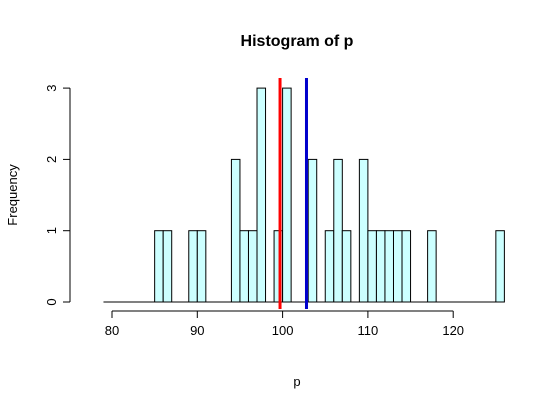  What do you see at coordinates (12, 195) in the screenshot?
I see `y-axis-label: Frequency` at bounding box center [12, 195].